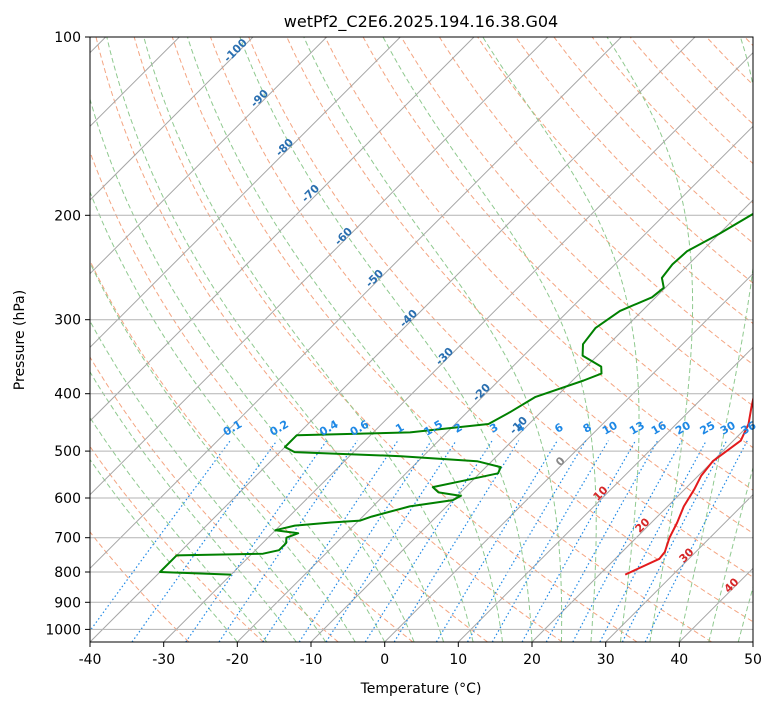 This screenshot has width=775, height=708. I want to click on moist-adiabat-label: -20, so click(481, 392).